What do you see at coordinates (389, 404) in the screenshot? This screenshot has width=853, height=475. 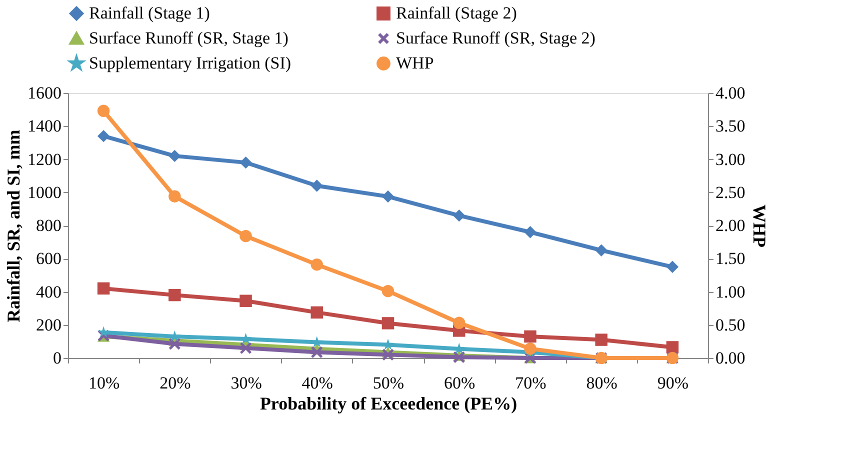 I see `x-axis-title: Probability of Exceedence (PE%)` at bounding box center [389, 404].